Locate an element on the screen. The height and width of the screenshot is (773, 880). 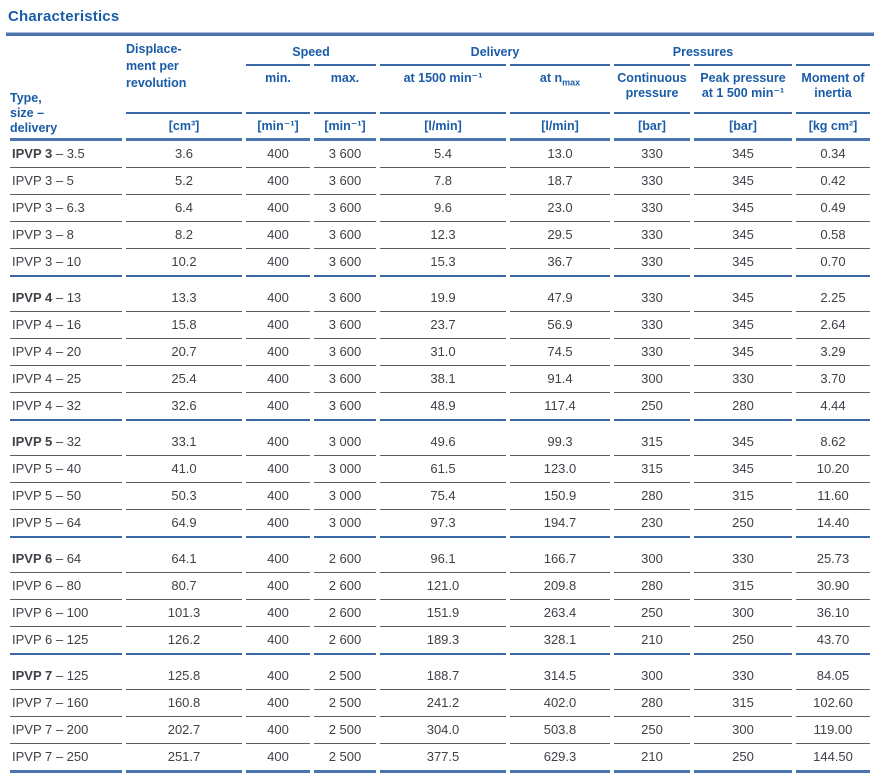
cell-value: 33.1 is located at coordinates (184, 441).